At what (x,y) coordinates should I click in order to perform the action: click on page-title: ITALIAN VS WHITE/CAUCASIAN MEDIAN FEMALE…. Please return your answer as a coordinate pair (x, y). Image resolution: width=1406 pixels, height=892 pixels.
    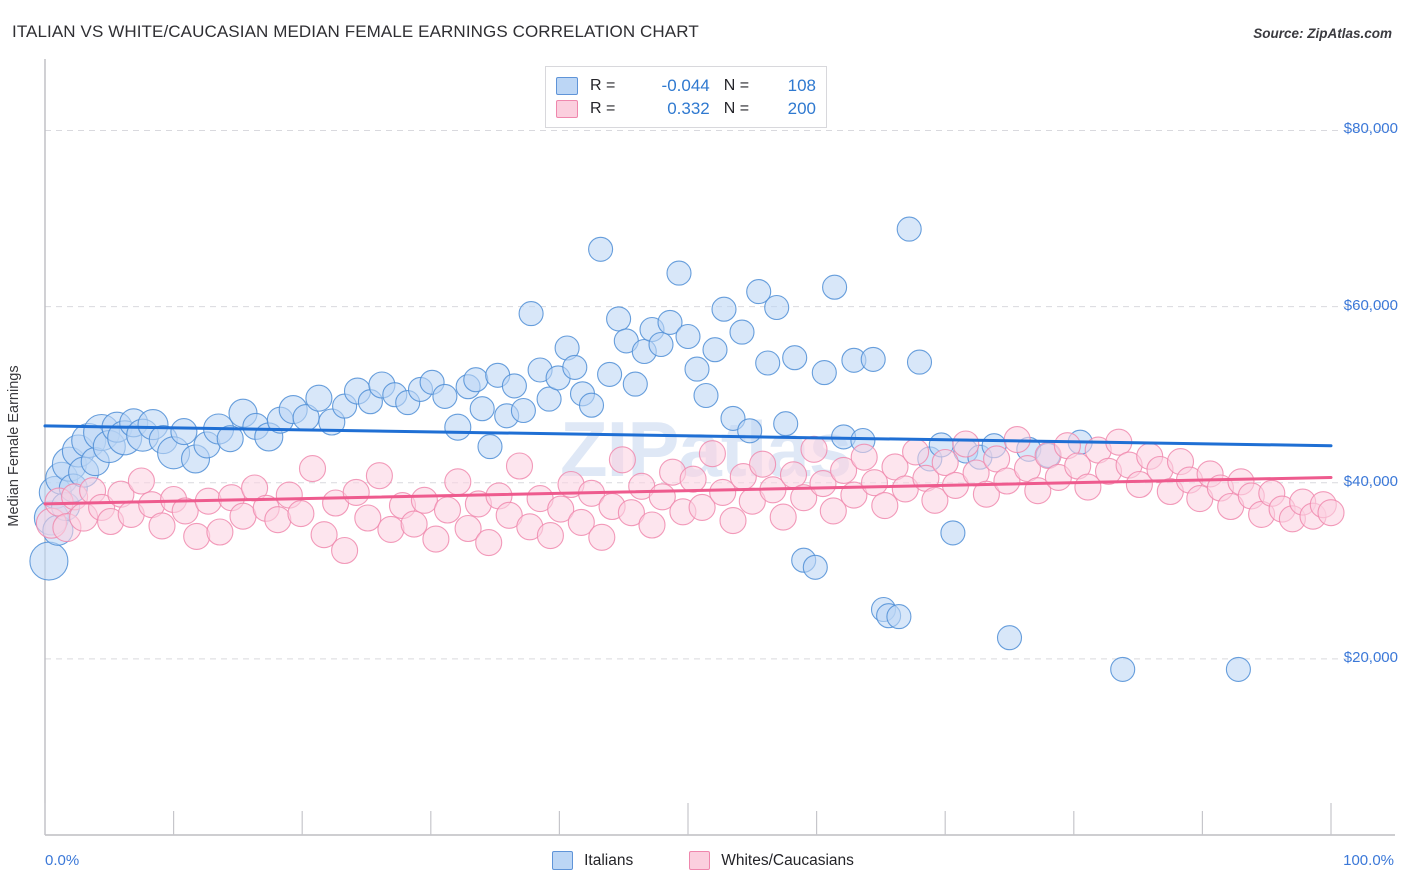
    Looking at the image, I should click on (355, 31).